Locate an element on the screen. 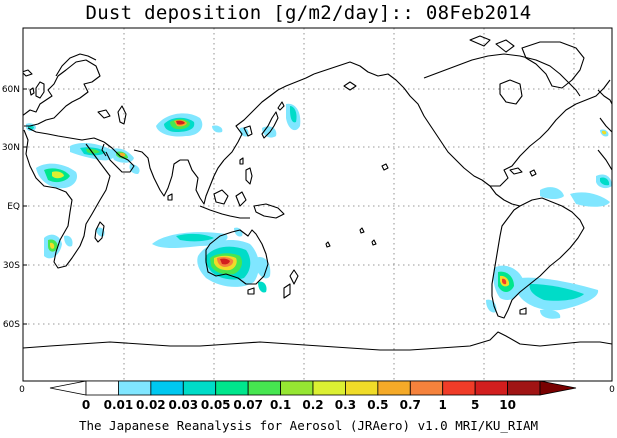  colorbar-tick-label: 0.02 is located at coordinates (151, 405).